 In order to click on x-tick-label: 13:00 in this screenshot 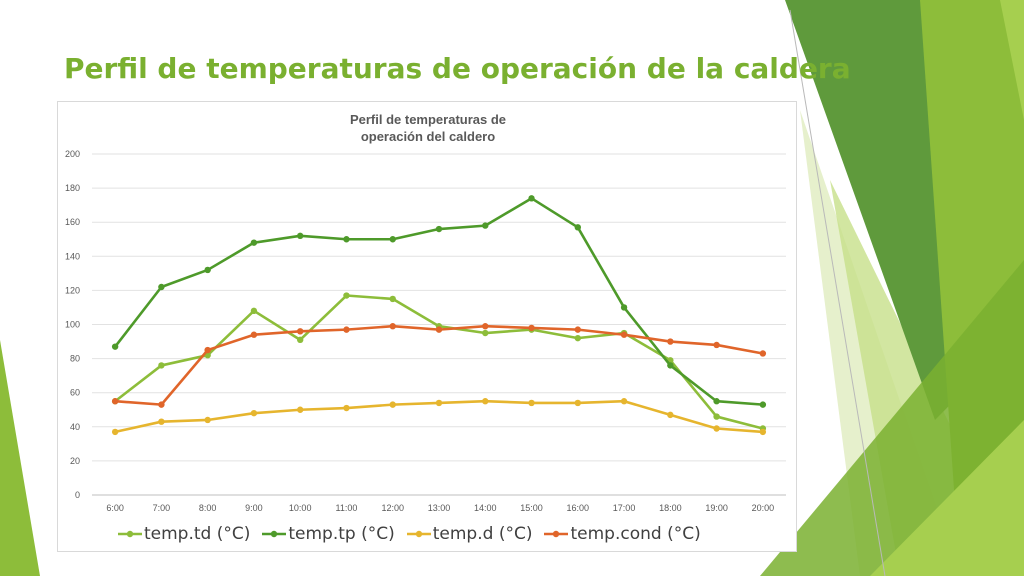, I will do `click(439, 508)`.